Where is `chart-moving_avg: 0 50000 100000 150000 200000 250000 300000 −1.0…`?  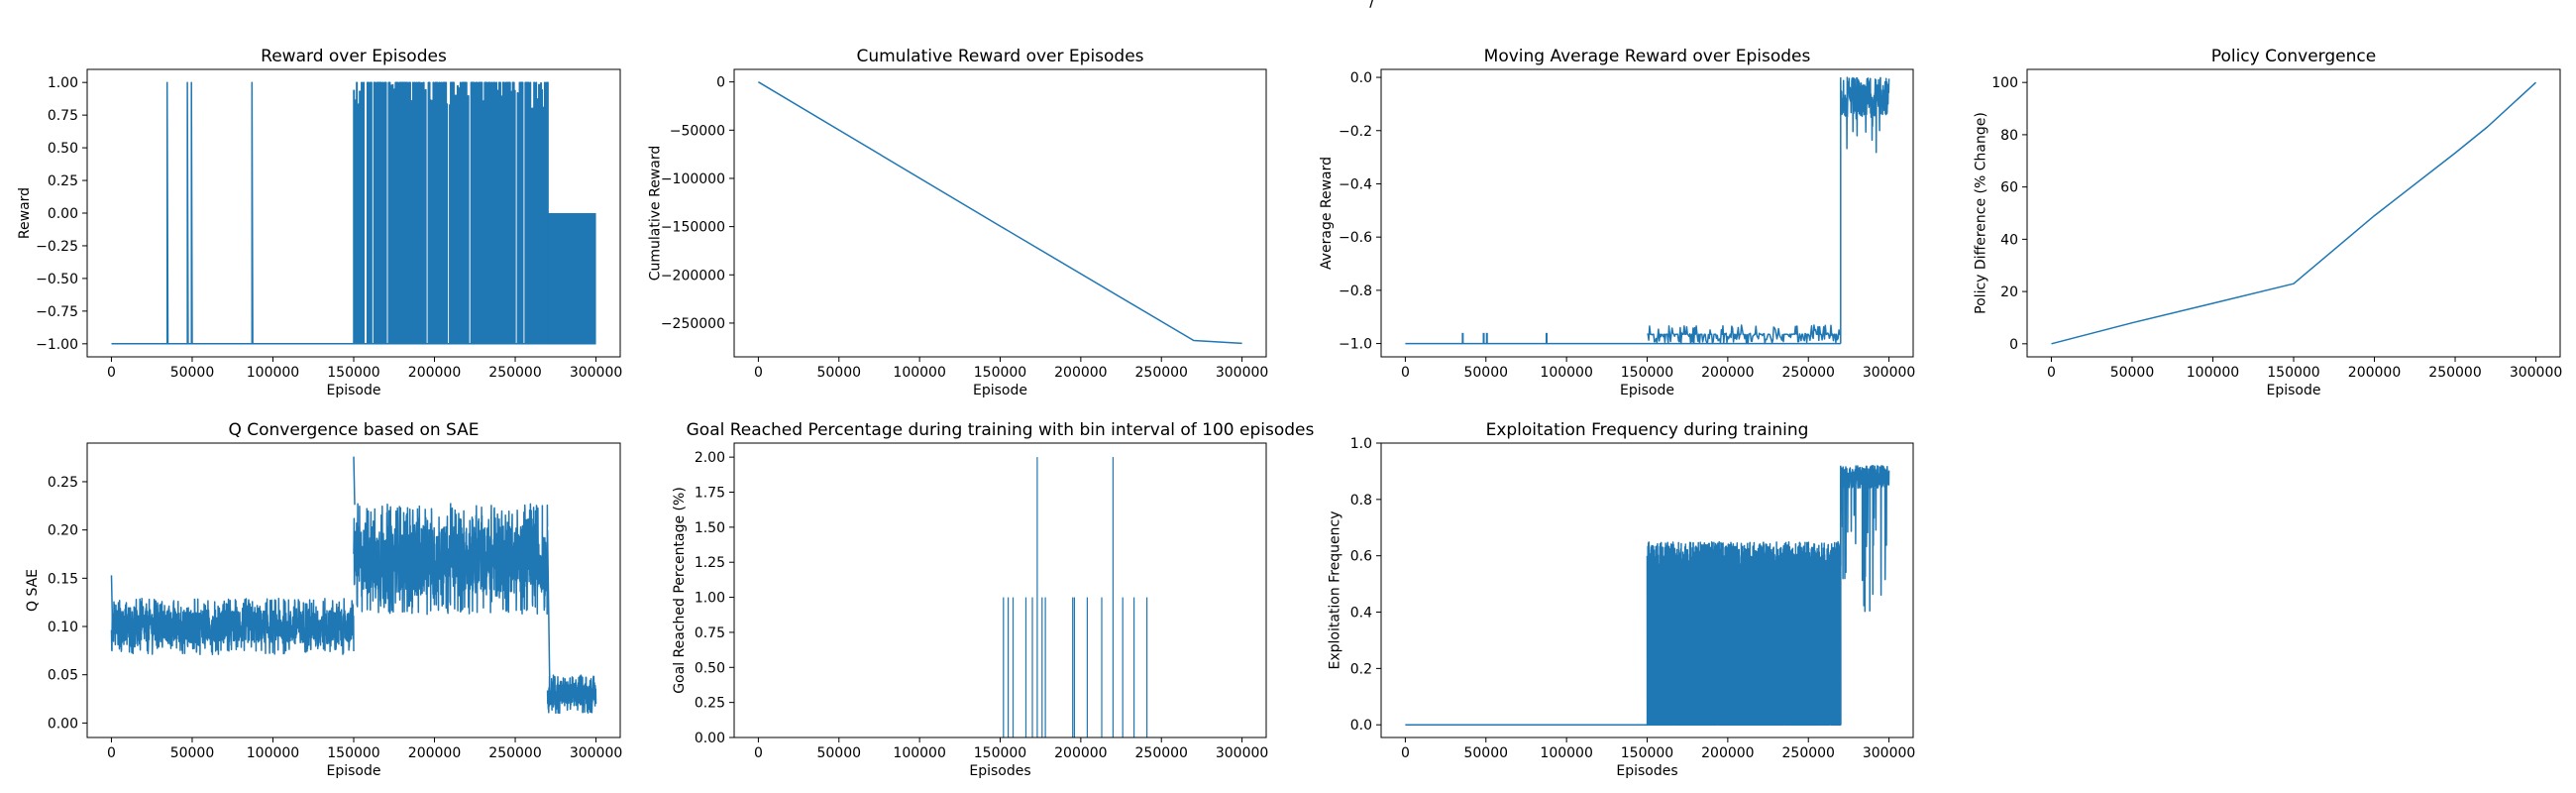
chart-moving_avg: 0 50000 100000 150000 200000 250000 300000 −1.0… is located at coordinates (1617, 222).